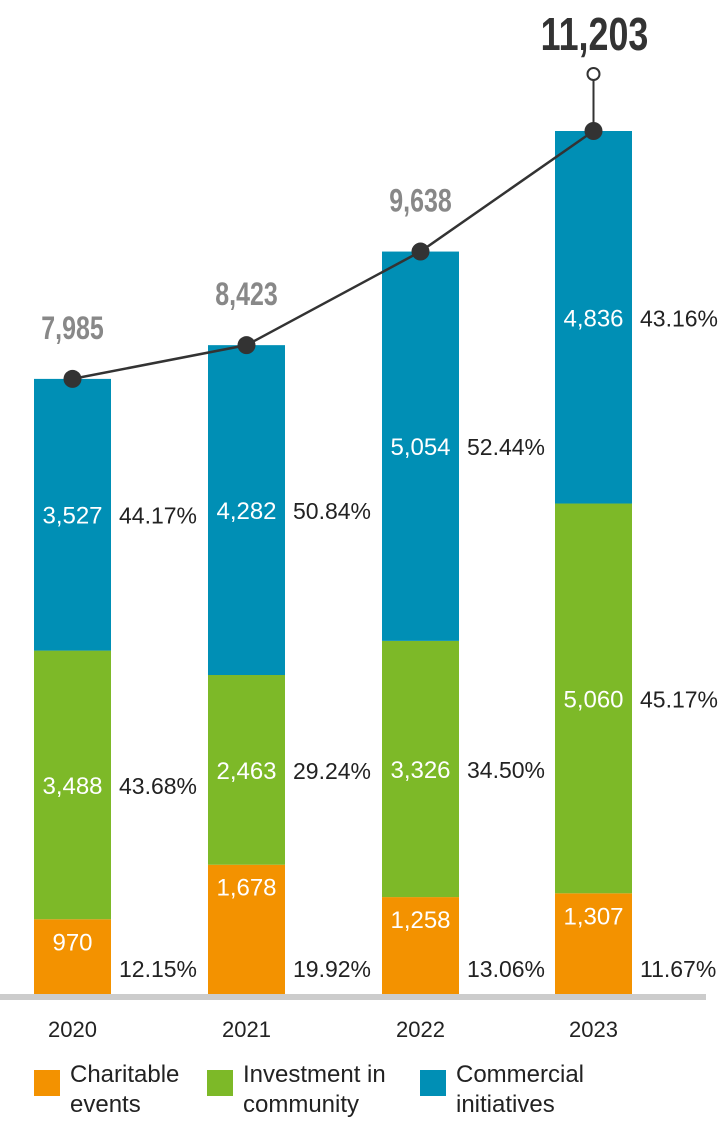  I want to click on legend-swatch-commercial, so click(433, 1083).